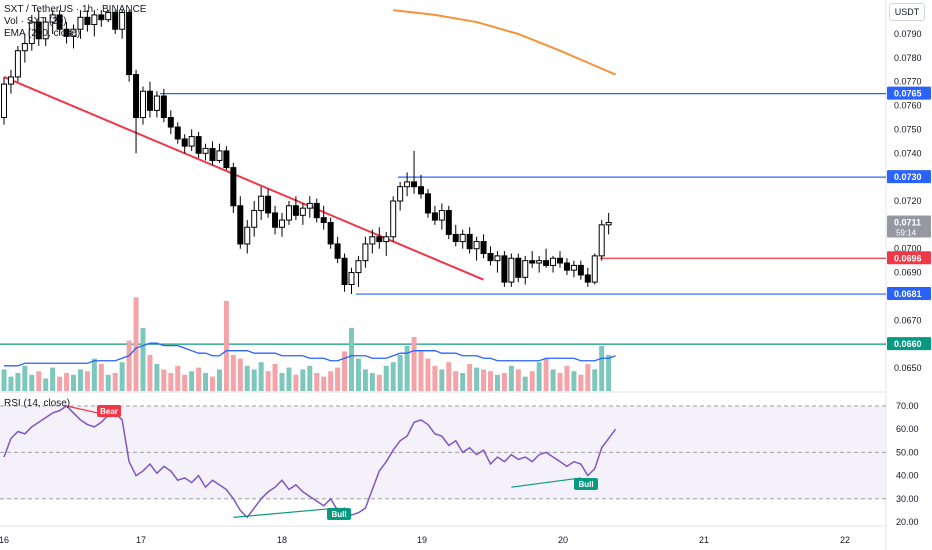  Describe the element at coordinates (75, 9) in the screenshot. I see `symbol-title: SXT / TetherUS · 1h · BINANCE` at that location.